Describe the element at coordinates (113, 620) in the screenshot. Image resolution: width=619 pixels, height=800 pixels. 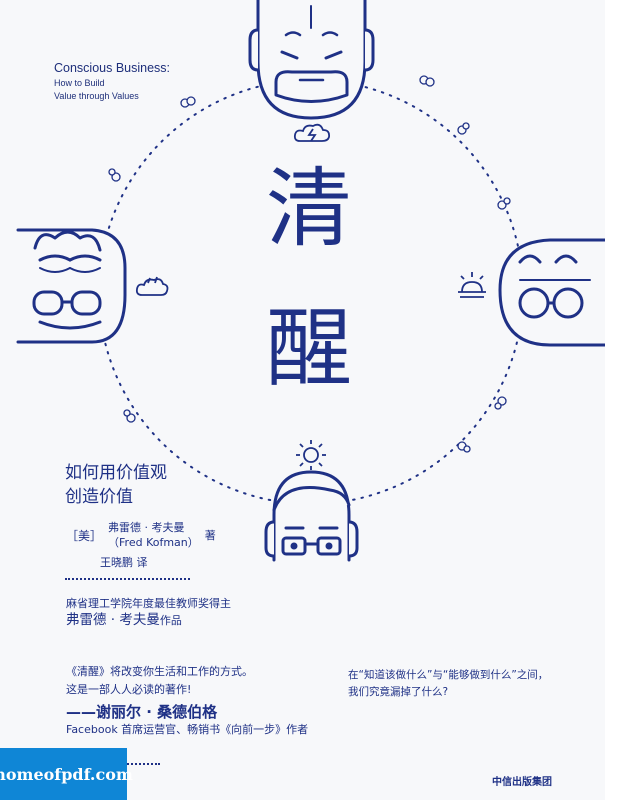
I see `author-intro-name: 弗雷德 · 考夫曼` at that location.